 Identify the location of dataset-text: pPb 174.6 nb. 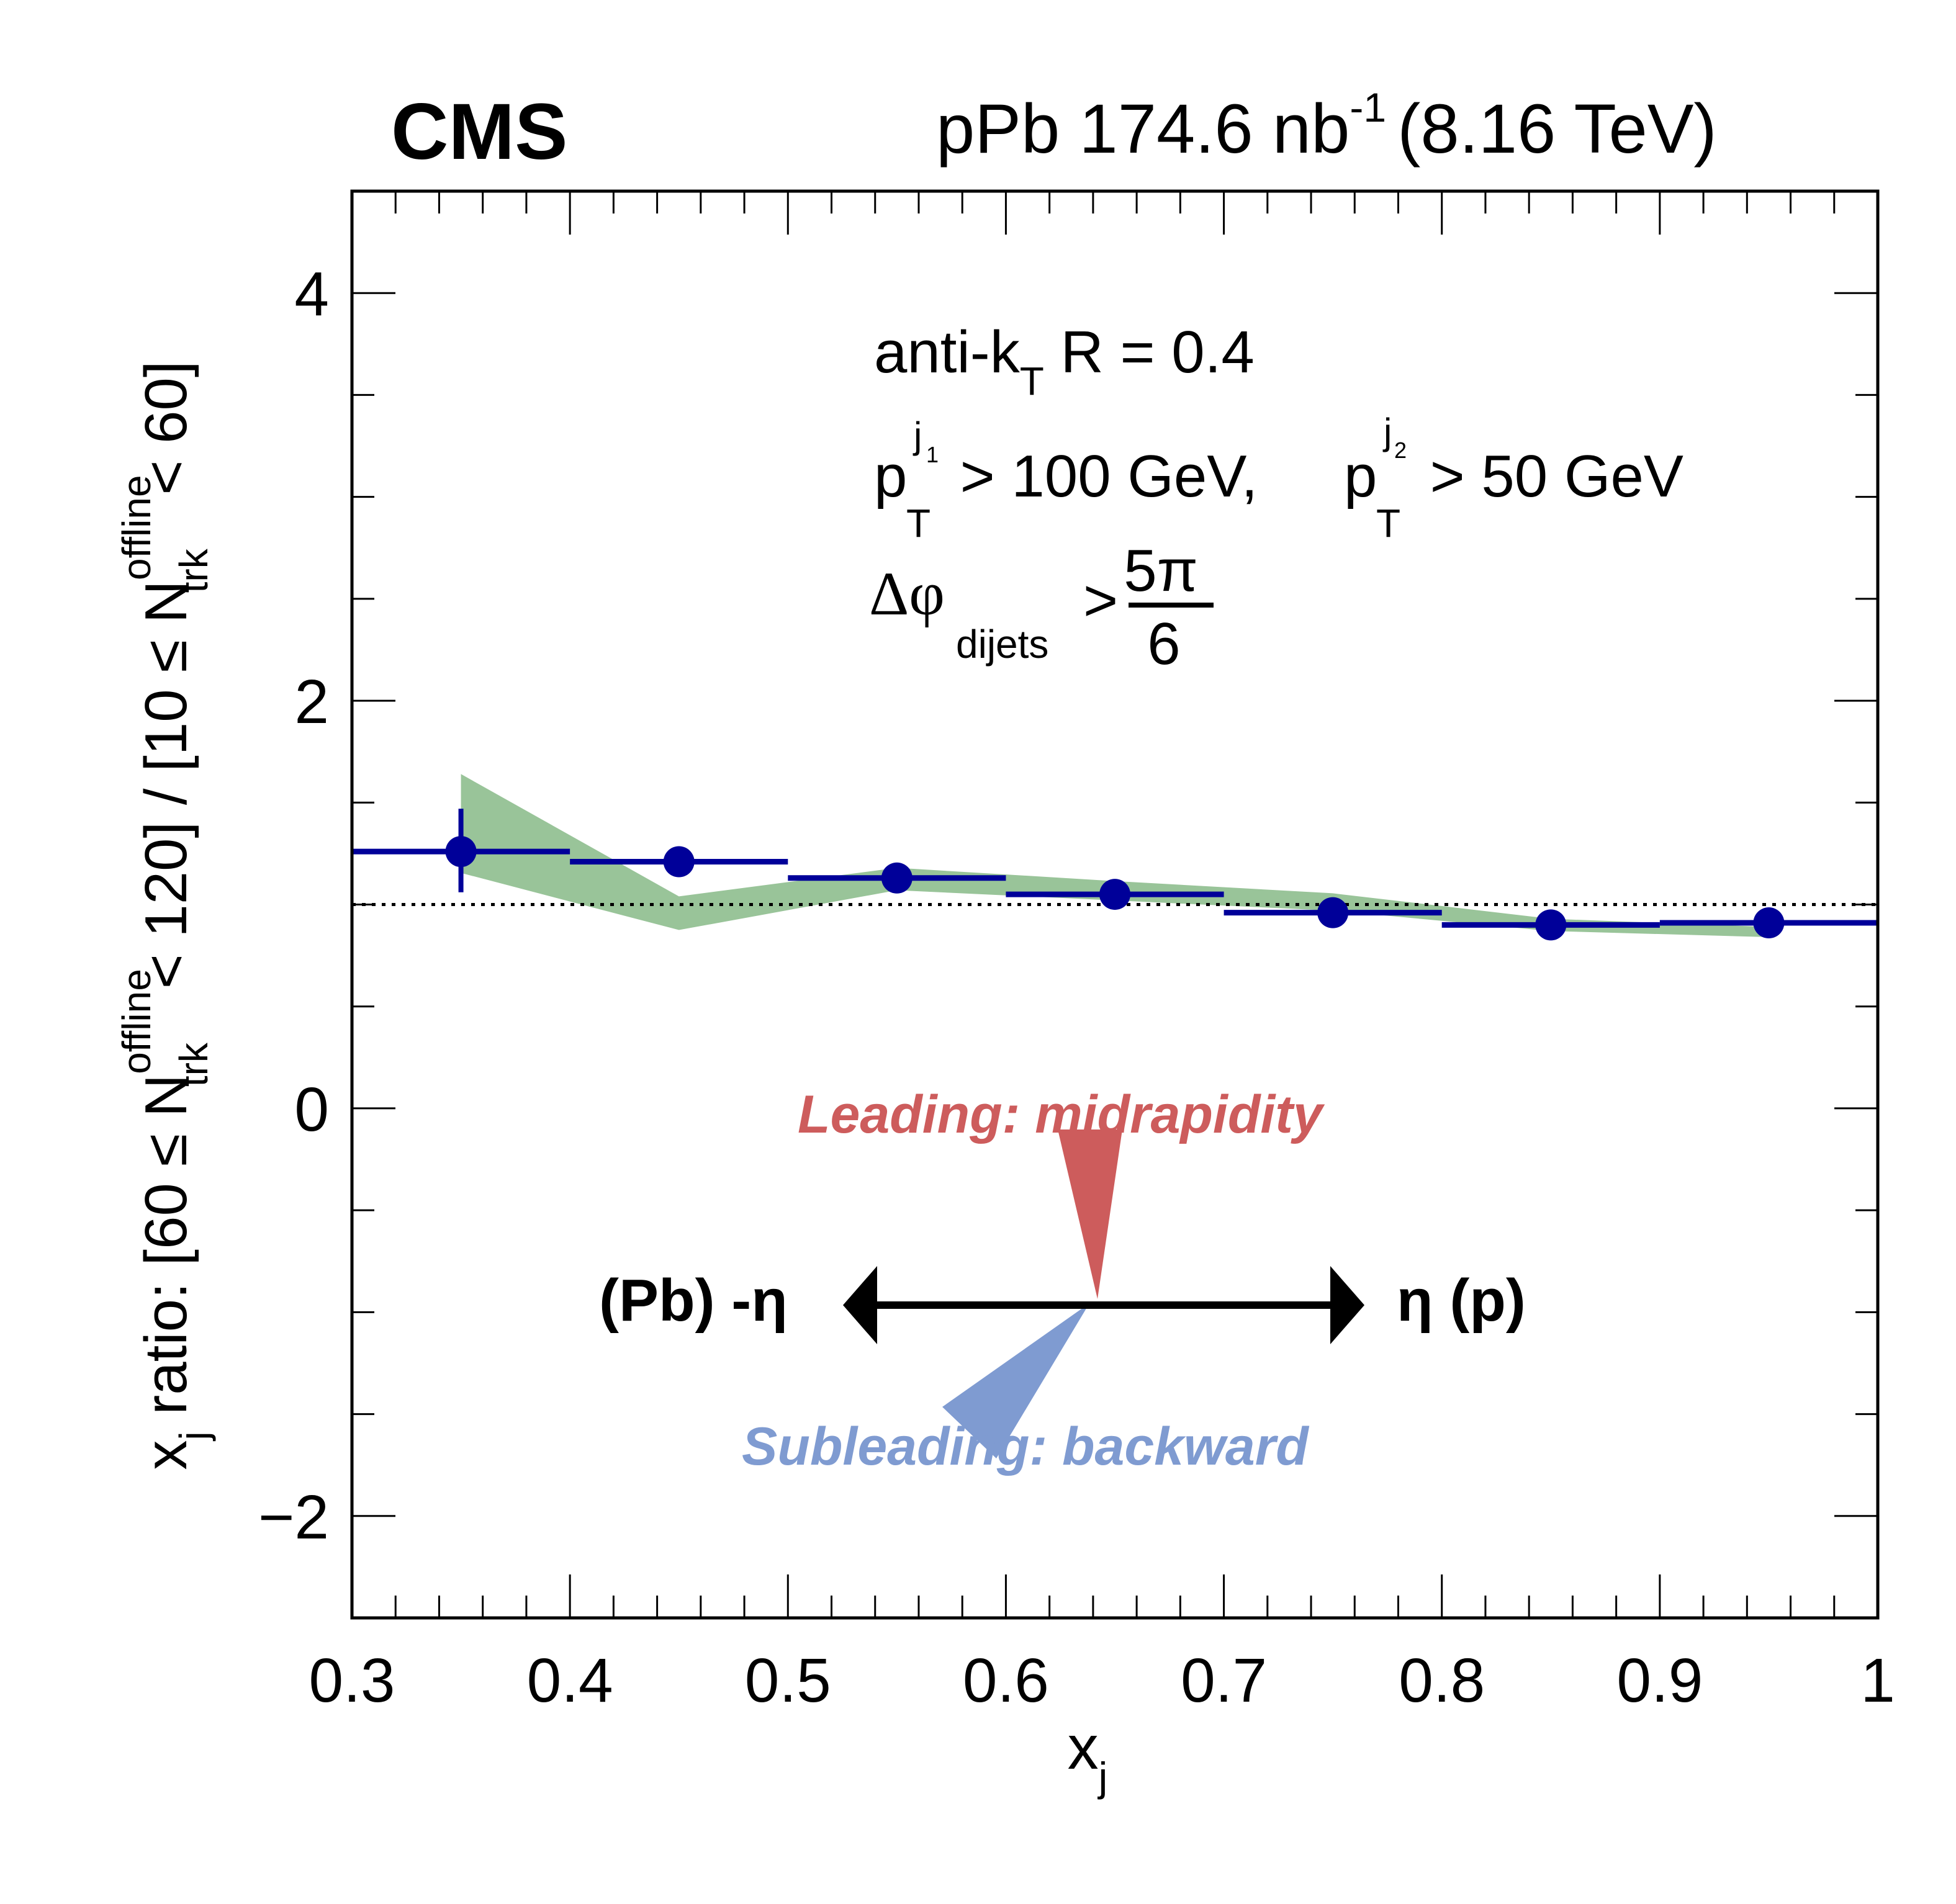
(1143, 129).